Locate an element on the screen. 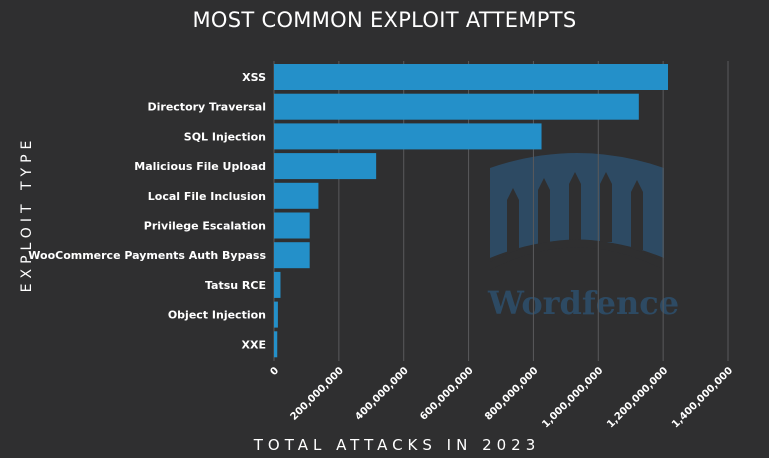 The height and width of the screenshot is (458, 769). x-tick-label-5: 1,000,000,000 is located at coordinates (572, 397).